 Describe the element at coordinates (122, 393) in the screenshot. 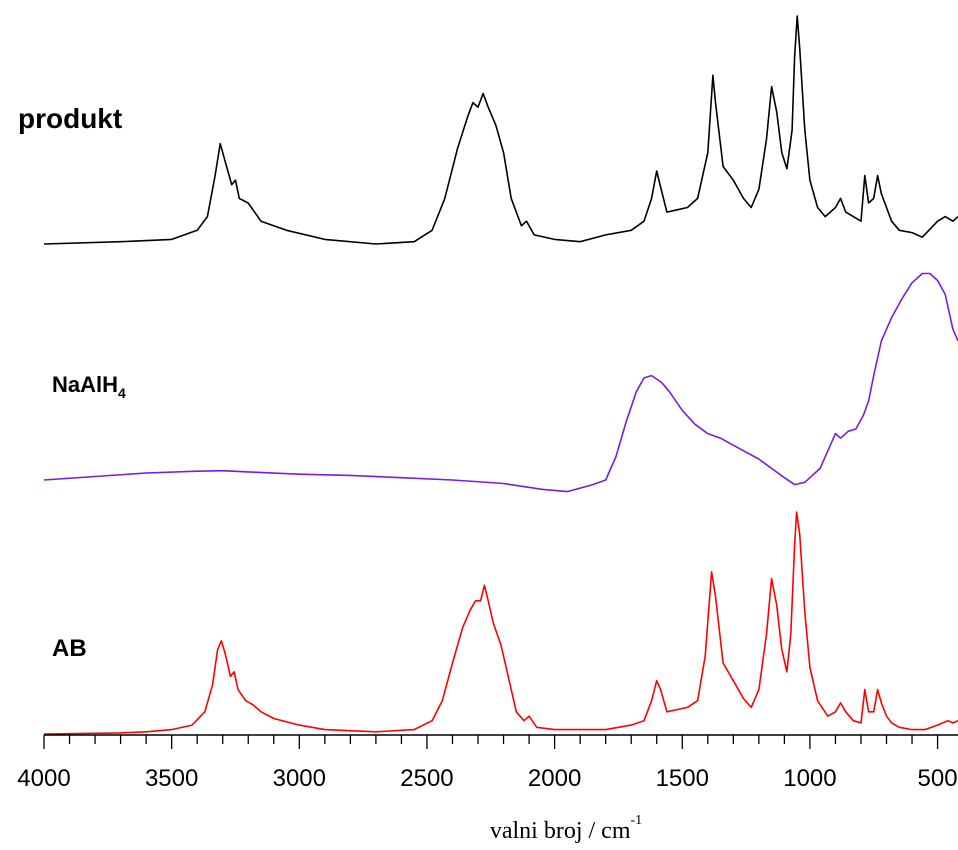

I see `series-label-subscript: 4` at that location.